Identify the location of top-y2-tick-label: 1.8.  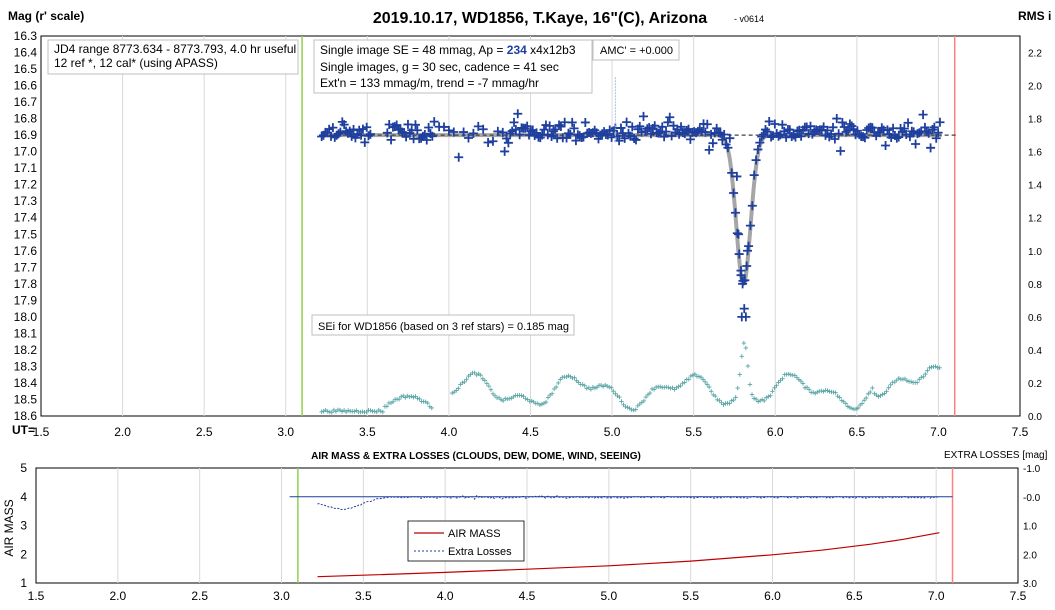
(1035, 120).